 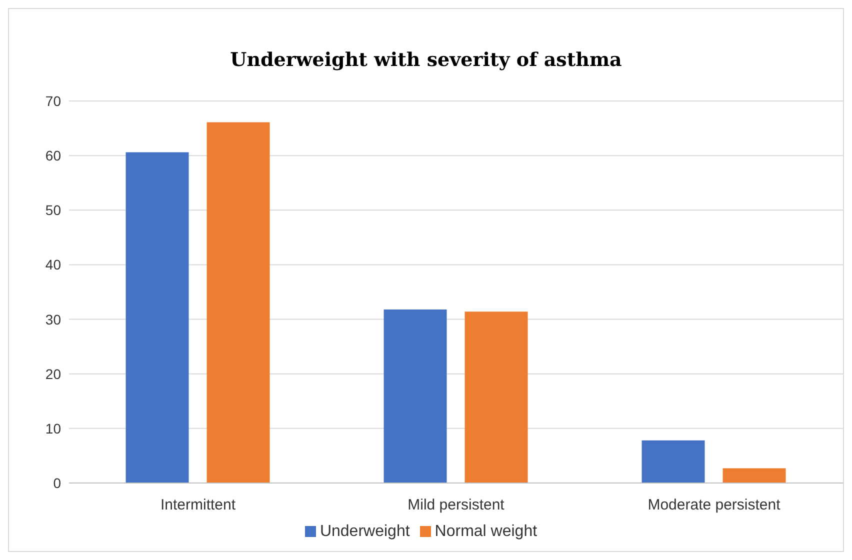 What do you see at coordinates (486, 531) in the screenshot?
I see `legend-label: Normal weight` at bounding box center [486, 531].